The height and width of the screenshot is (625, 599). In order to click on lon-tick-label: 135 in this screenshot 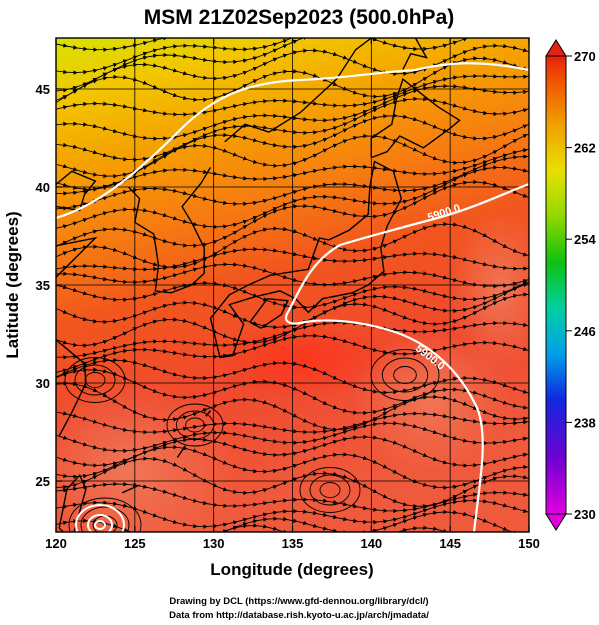, I will do `click(293, 543)`.